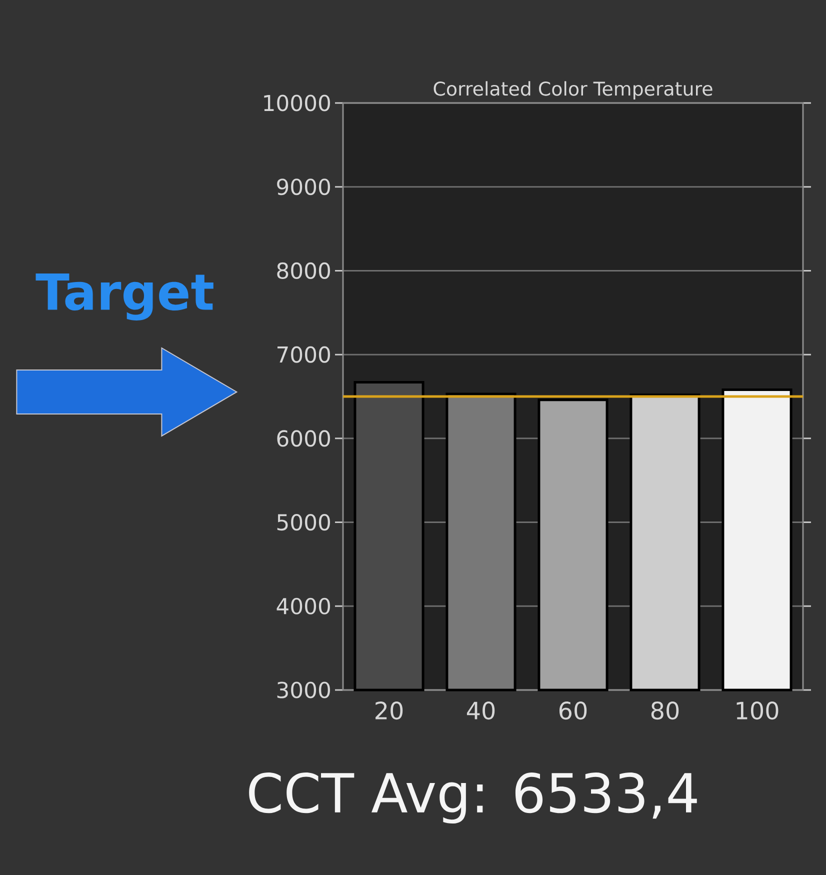 This screenshot has height=875, width=826. What do you see at coordinates (665, 711) in the screenshot?
I see `x-tick-label: 80` at bounding box center [665, 711].